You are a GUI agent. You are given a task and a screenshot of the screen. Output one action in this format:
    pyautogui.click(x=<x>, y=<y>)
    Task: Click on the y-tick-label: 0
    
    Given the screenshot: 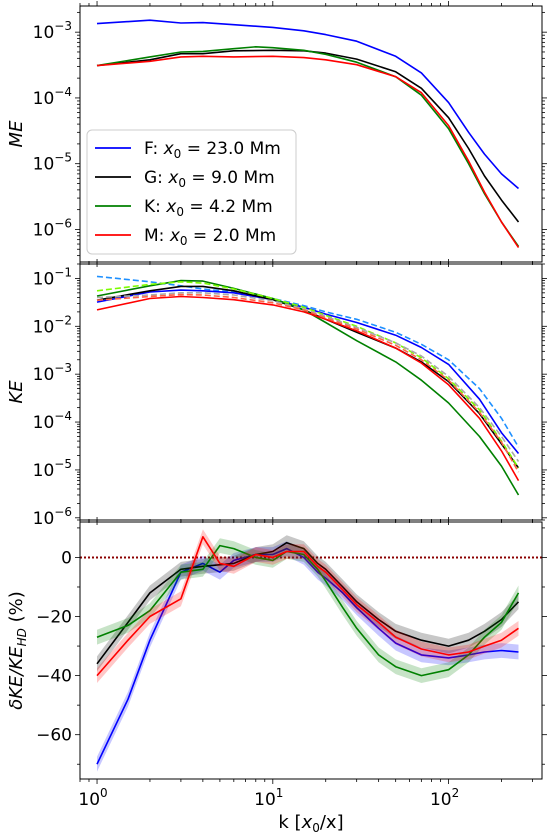 What is the action you would take?
    pyautogui.click(x=66, y=558)
    